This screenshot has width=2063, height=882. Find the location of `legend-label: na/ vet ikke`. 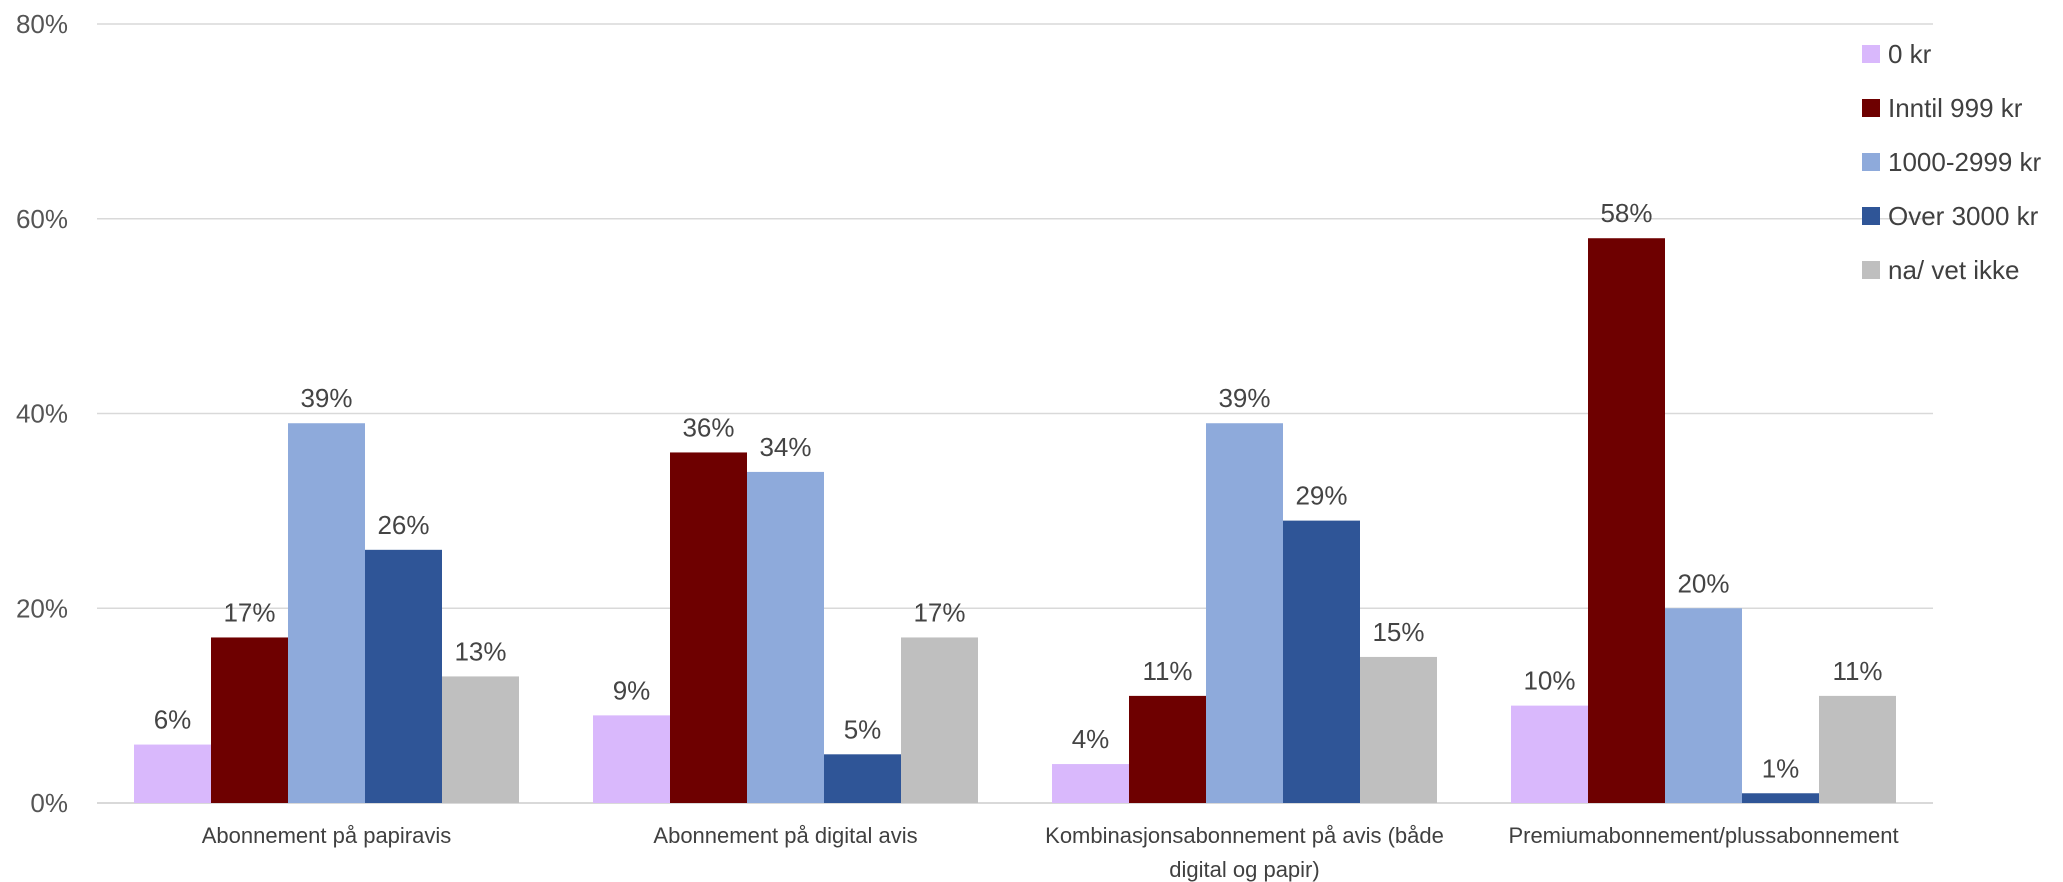

legend-label: na/ vet ikke is located at coordinates (1954, 270).